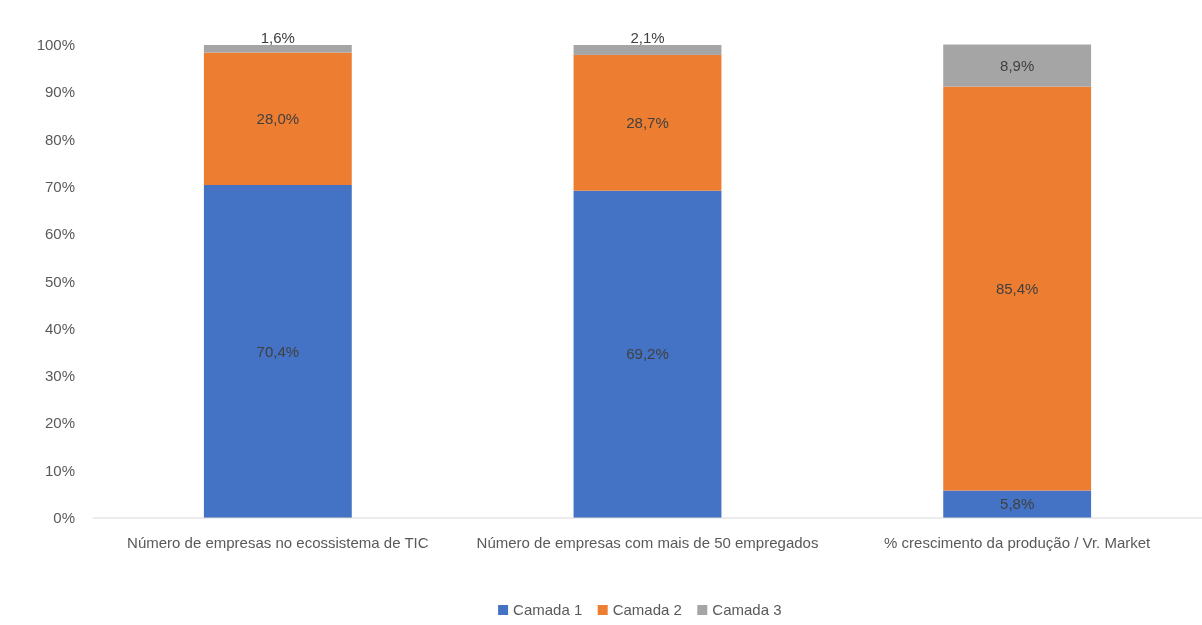  What do you see at coordinates (647, 37) in the screenshot?
I see `data-label: 2,1%` at bounding box center [647, 37].